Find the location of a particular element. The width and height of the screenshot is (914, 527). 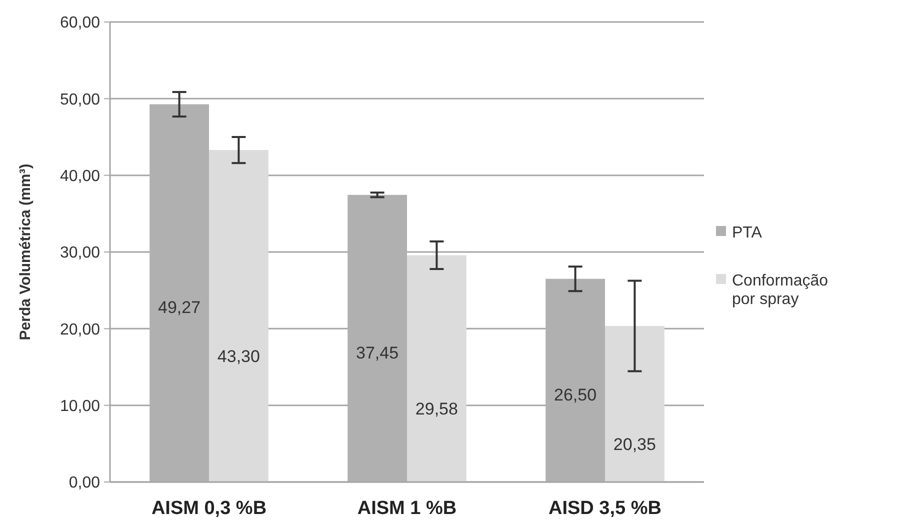

data-label: 29,58 is located at coordinates (436, 409).